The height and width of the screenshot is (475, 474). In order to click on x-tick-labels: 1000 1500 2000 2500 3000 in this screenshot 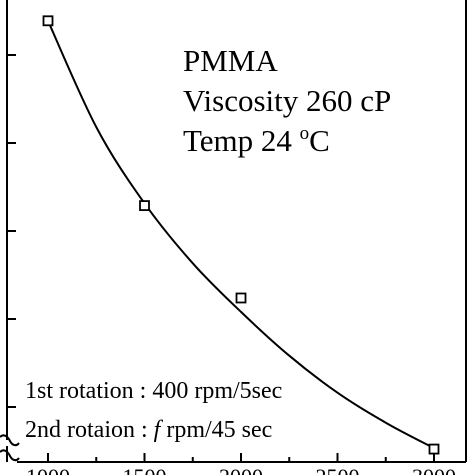, I will do `click(241, 469)`.